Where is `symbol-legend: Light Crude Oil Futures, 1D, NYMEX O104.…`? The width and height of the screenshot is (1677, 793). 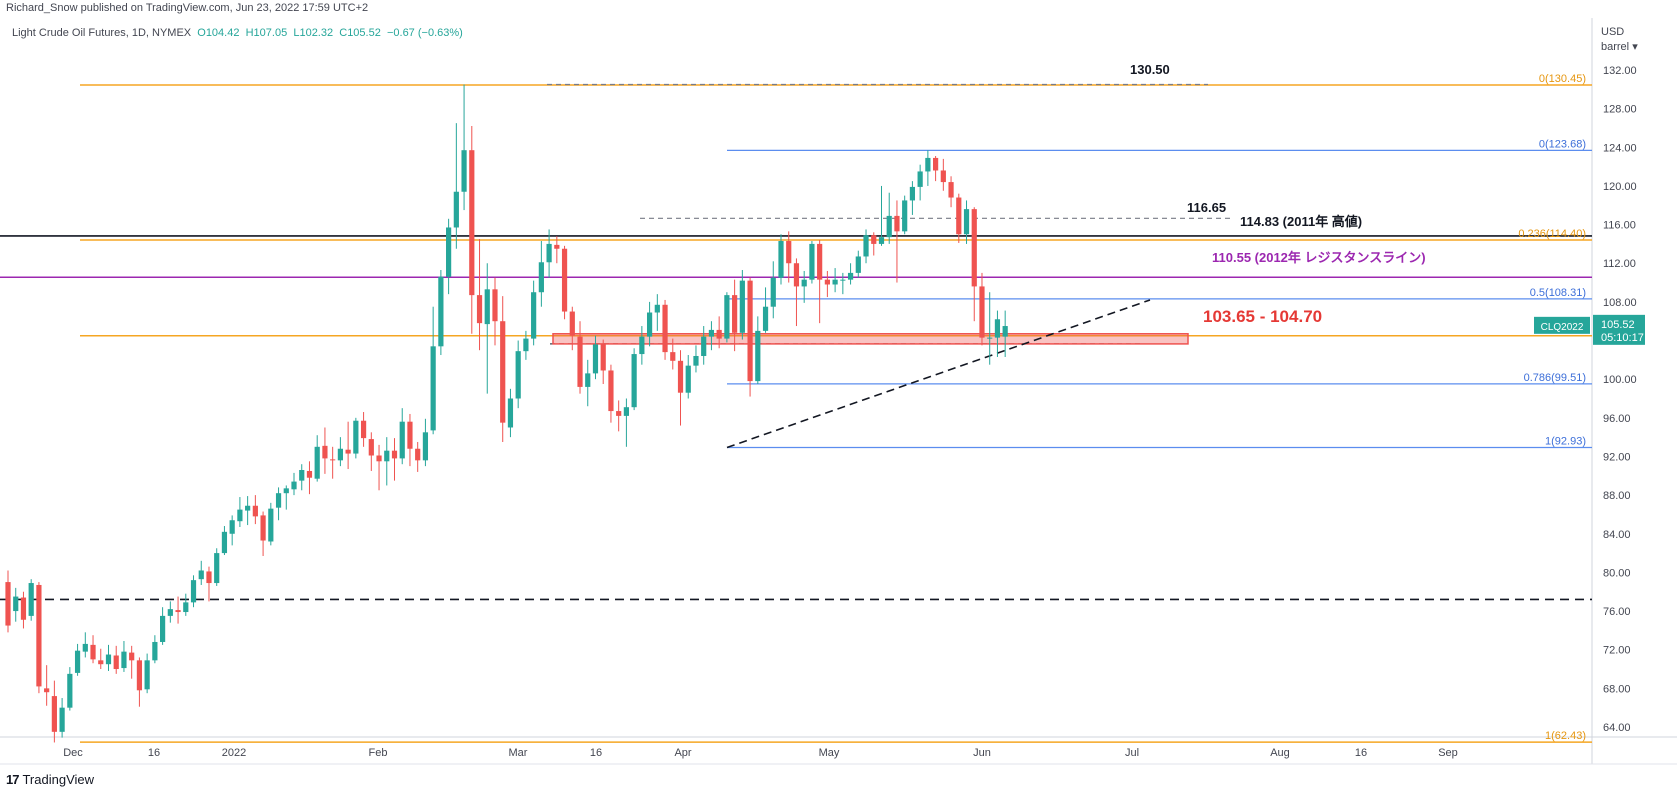 symbol-legend: Light Crude Oil Futures, 1D, NYMEX O104.… is located at coordinates (237, 33).